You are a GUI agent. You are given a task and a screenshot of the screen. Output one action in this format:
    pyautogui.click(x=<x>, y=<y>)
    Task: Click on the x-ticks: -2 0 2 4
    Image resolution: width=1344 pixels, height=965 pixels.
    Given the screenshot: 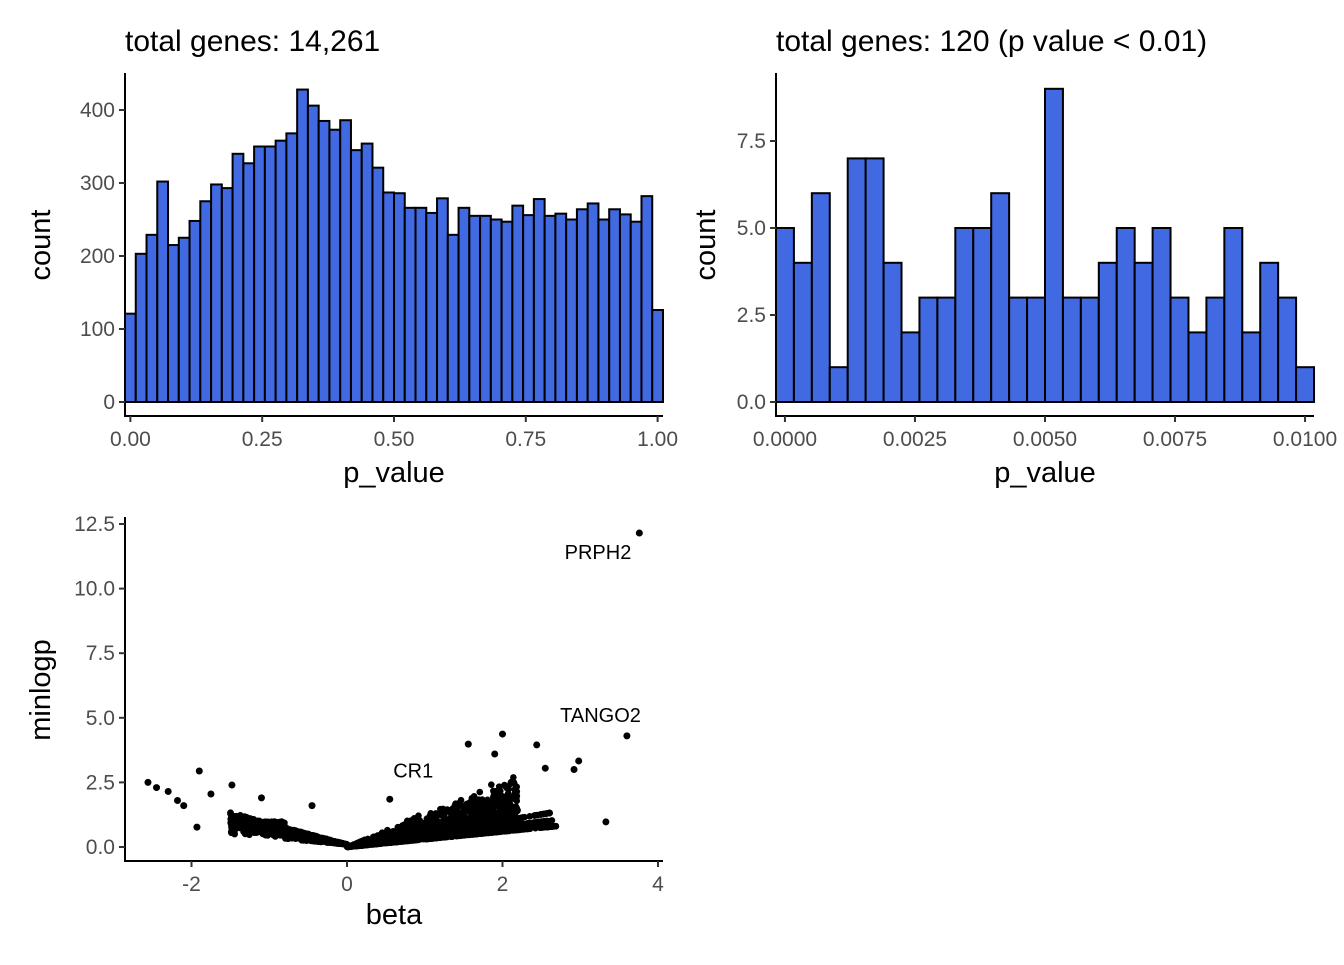 What is the action you would take?
    pyautogui.click(x=423, y=878)
    